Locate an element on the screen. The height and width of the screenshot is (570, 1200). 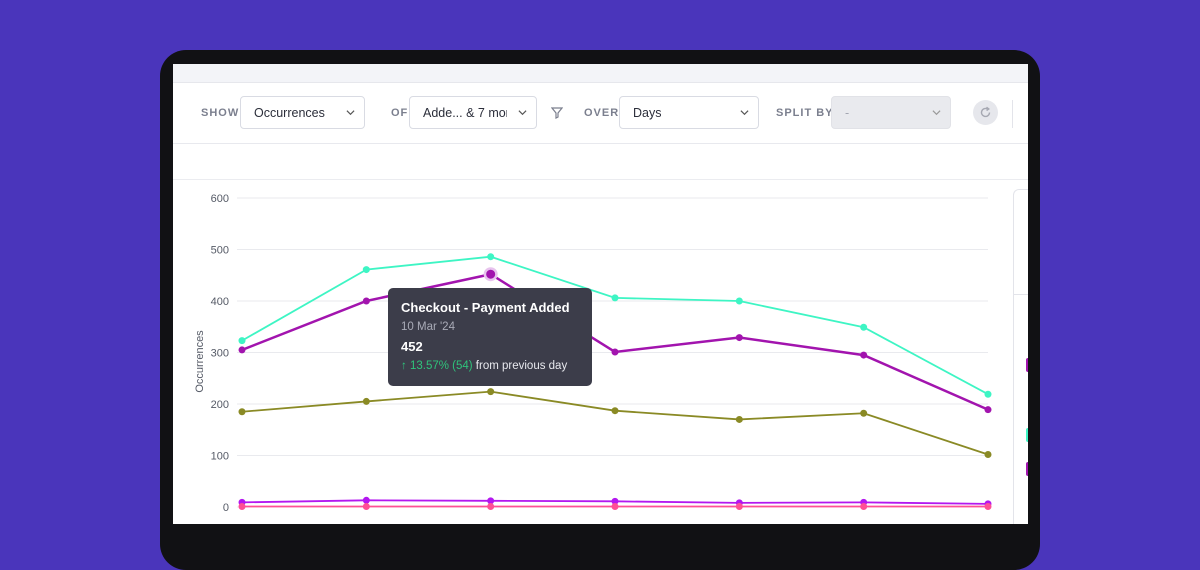
show-select: Occurrences is located at coordinates (302, 112).